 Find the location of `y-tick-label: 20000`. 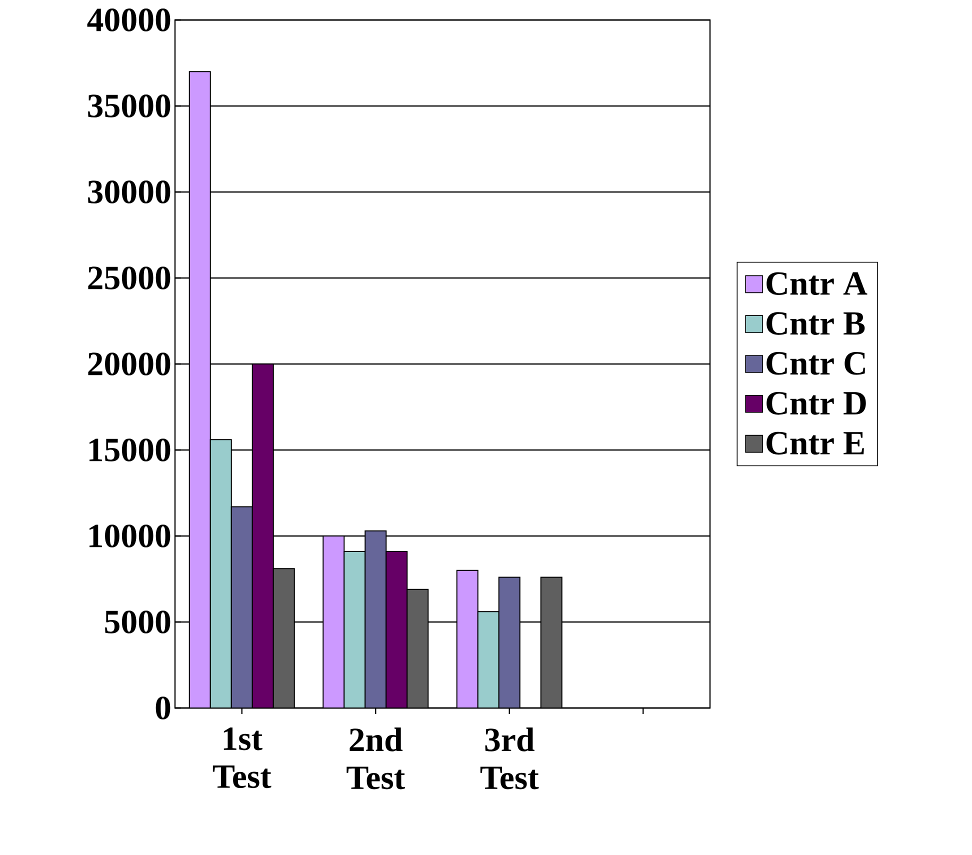

y-tick-label: 20000 is located at coordinates (129, 364).